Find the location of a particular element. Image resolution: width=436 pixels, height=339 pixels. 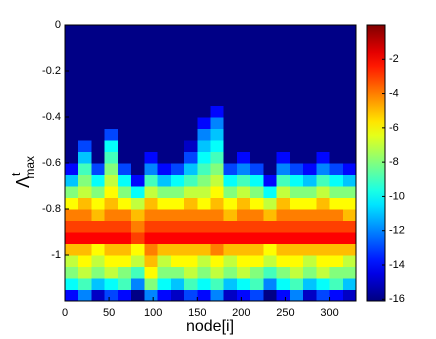

colorbar-tick-label: -14 is located at coordinates (397, 265).